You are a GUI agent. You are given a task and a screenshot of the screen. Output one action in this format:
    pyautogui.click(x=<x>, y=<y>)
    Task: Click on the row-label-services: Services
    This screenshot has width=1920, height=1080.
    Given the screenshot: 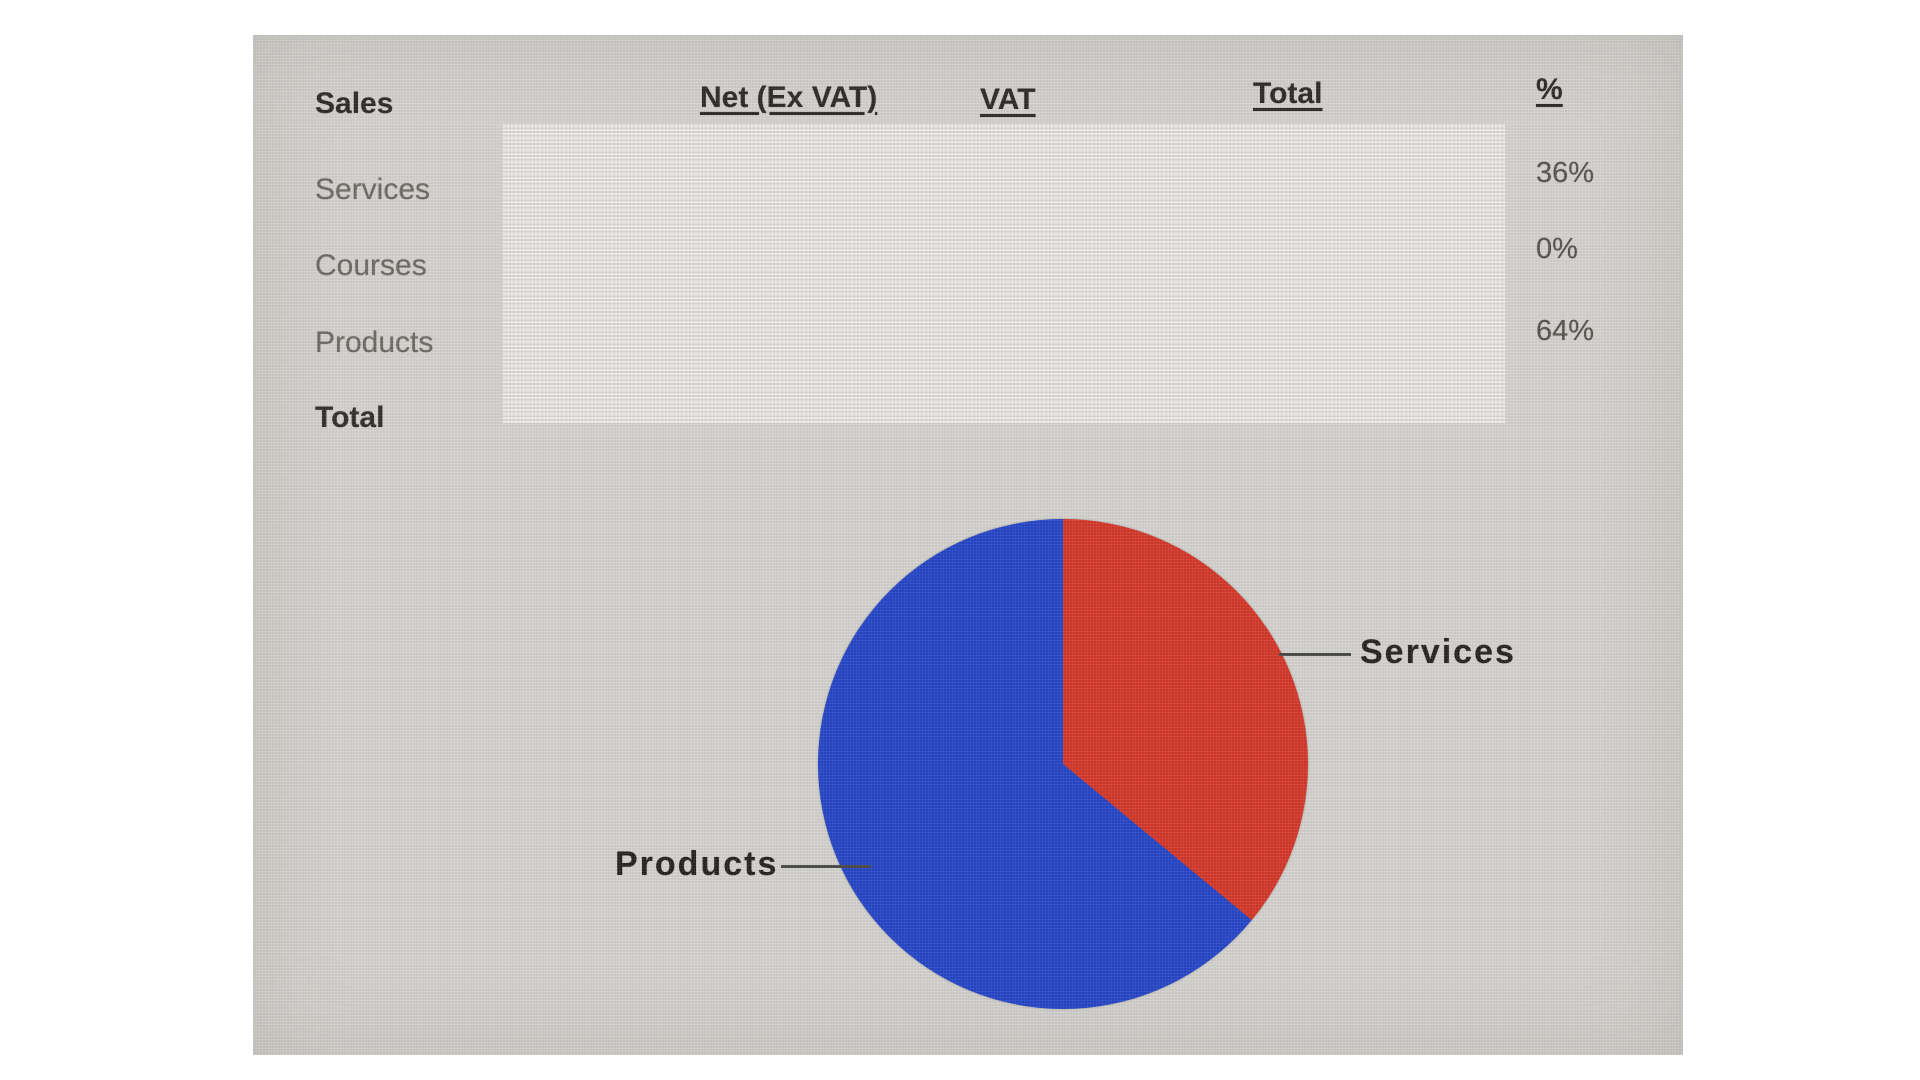 What is the action you would take?
    pyautogui.click(x=373, y=189)
    